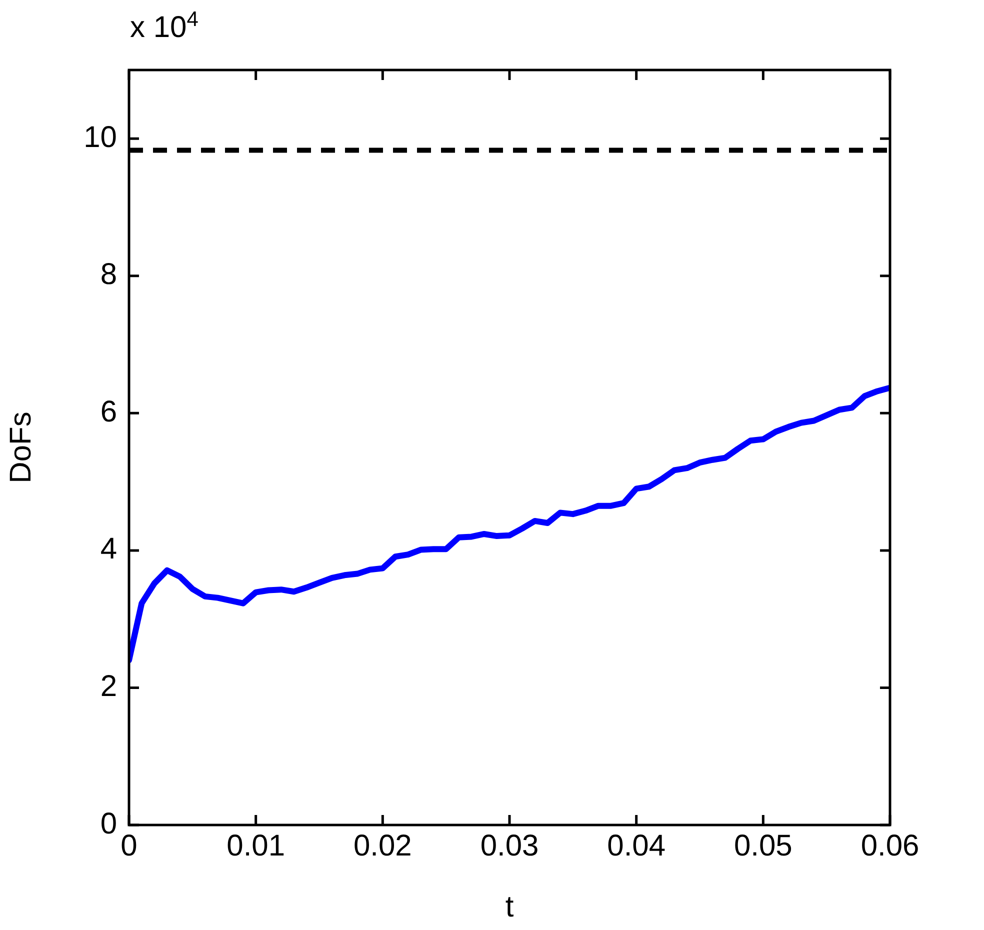 The height and width of the screenshot is (930, 984). I want to click on x-axis-title: t, so click(509, 907).